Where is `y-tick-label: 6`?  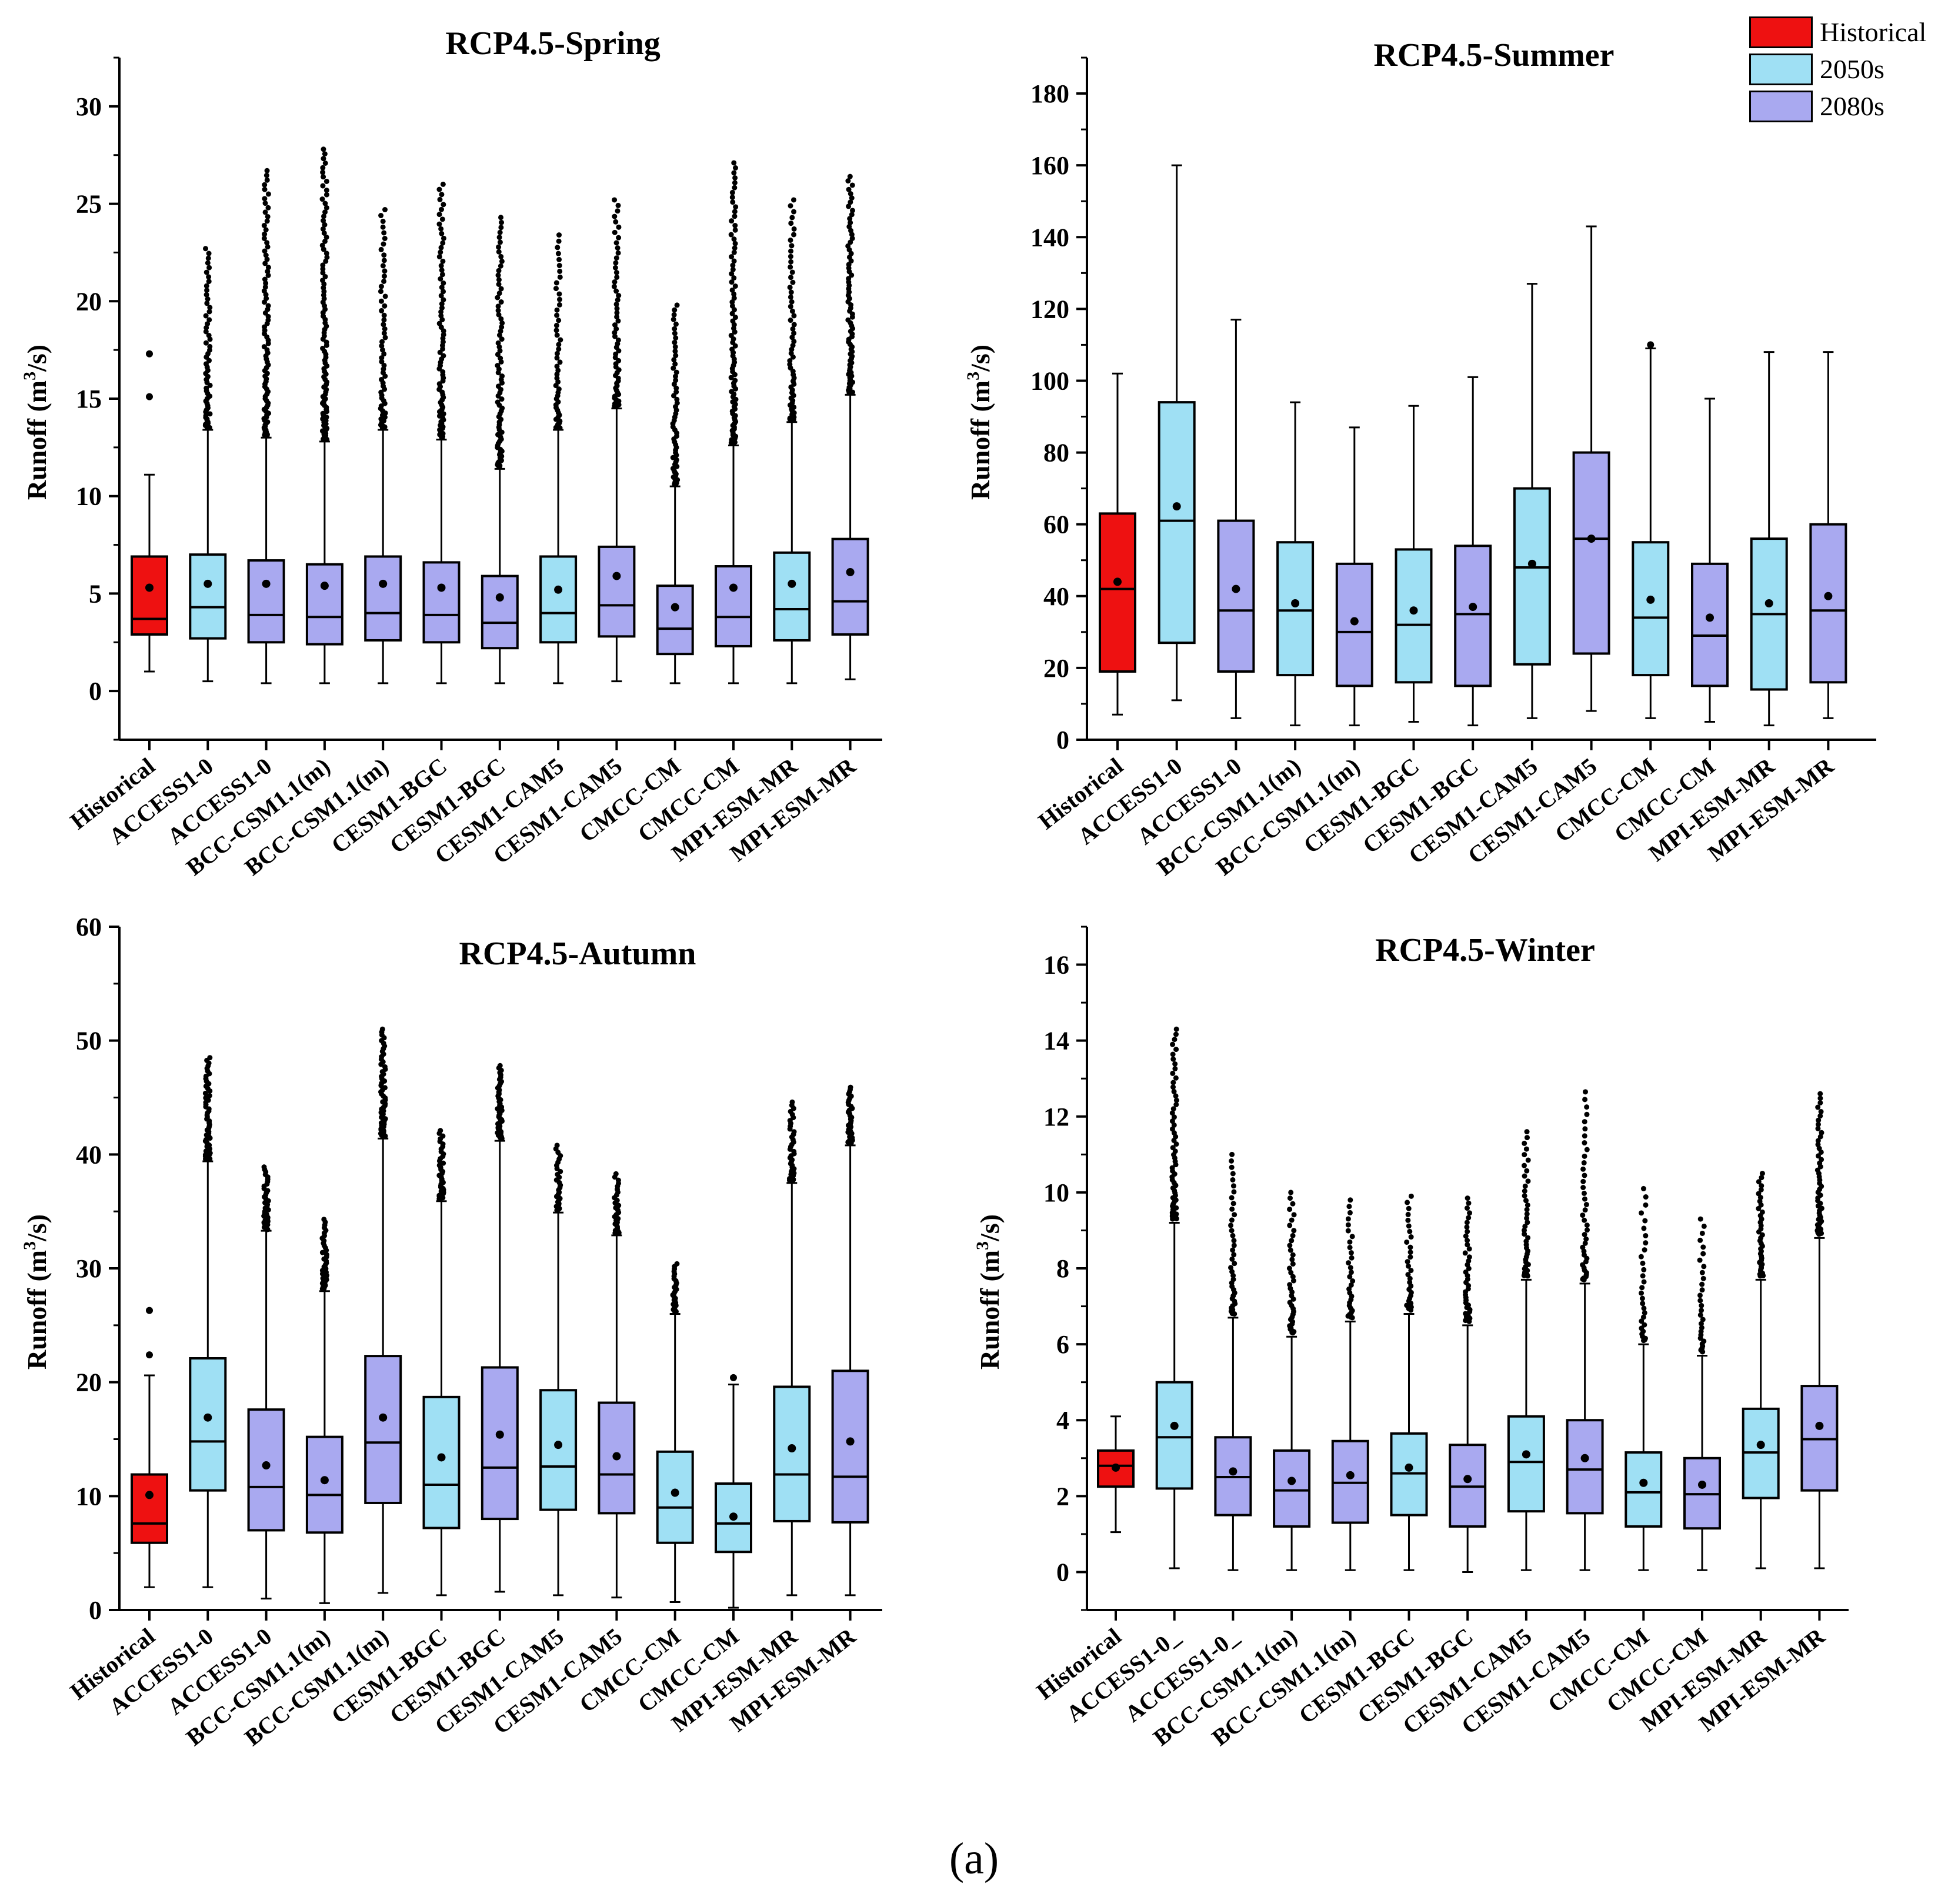
y-tick-label: 6 is located at coordinates (1062, 1345).